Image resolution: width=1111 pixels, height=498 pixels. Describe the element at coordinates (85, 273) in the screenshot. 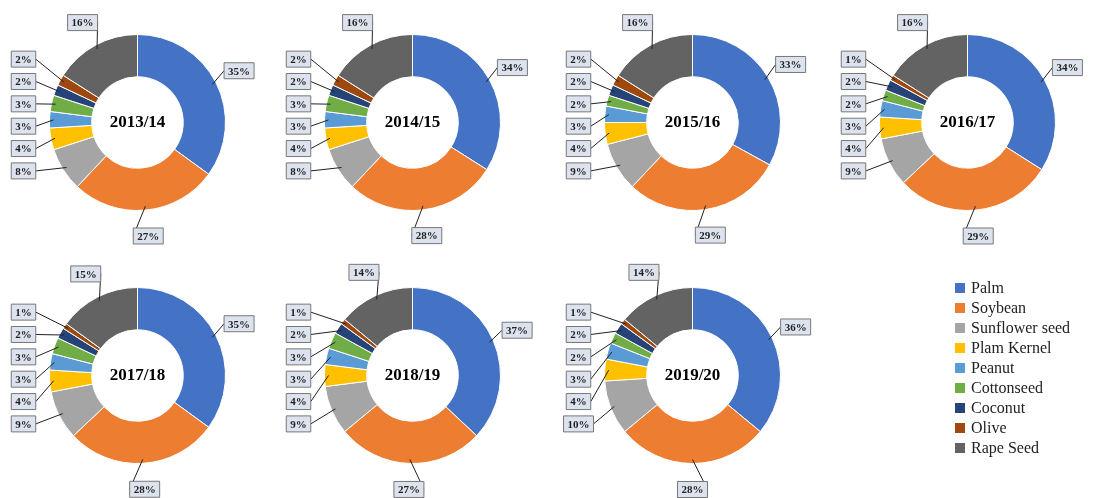

I see `data-label: 15%` at that location.